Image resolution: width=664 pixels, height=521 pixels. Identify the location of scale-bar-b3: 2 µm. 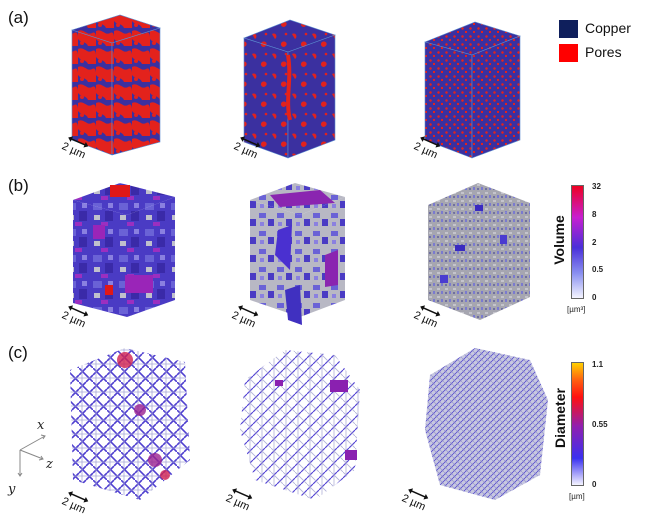
(427, 316).